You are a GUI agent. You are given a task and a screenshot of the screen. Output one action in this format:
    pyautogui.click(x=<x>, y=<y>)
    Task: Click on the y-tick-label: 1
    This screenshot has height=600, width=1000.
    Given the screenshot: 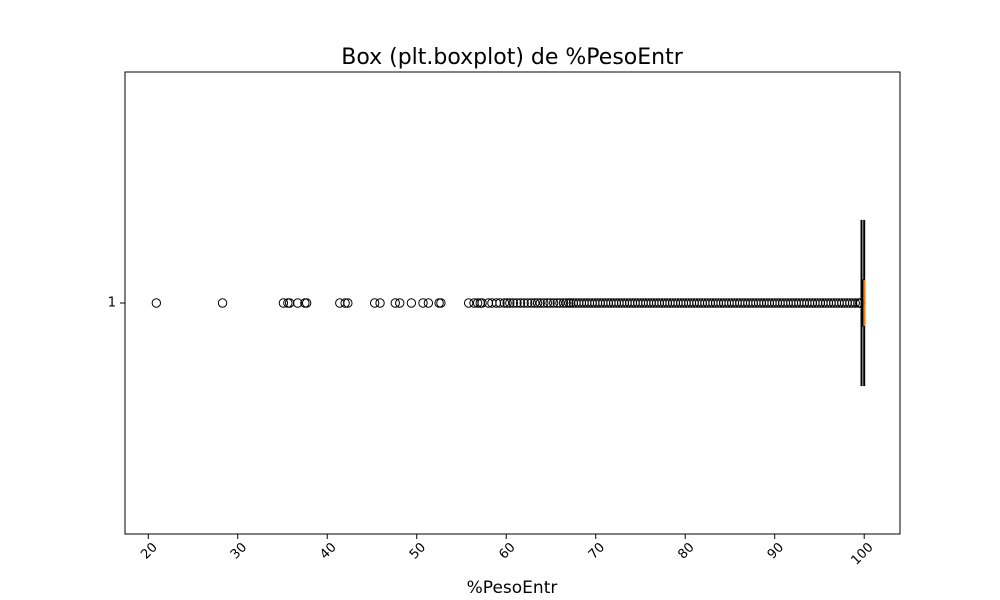 What is the action you would take?
    pyautogui.click(x=112, y=303)
    